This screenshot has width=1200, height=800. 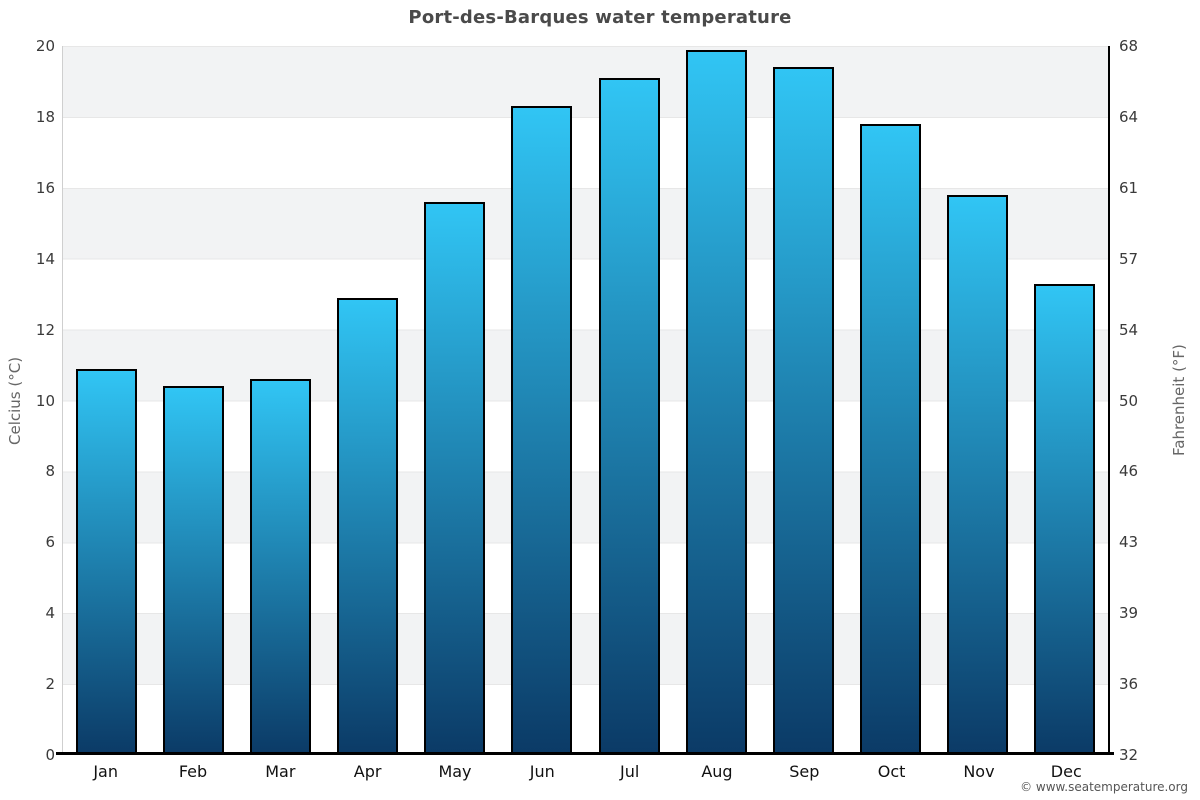 I want to click on y-axis-ticks-celsius: 0 2 4 6 8 10 12 14 16 18 20, so click(x=27, y=400).